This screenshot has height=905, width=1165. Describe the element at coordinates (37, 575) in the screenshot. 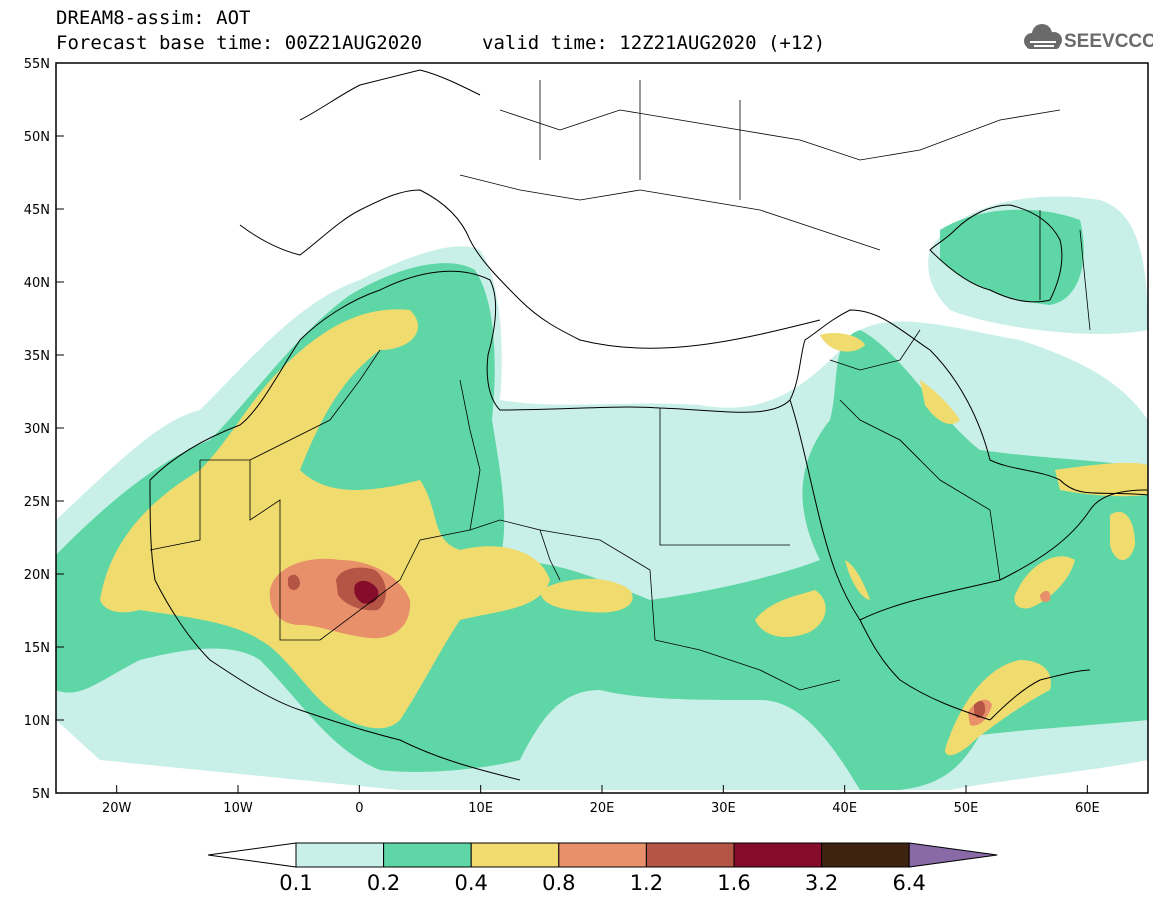

I see `lat-tick-label: 20N` at that location.